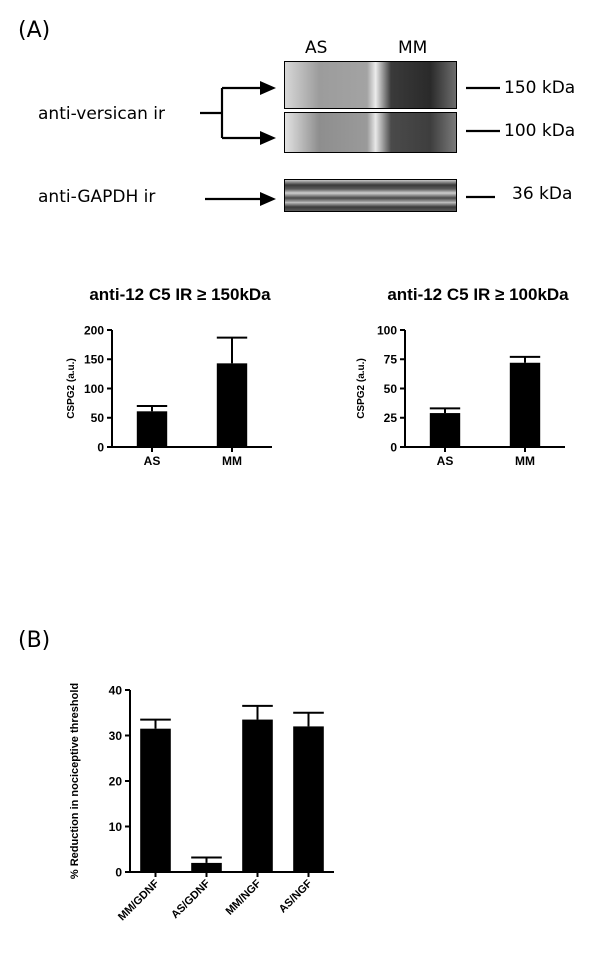 Image resolution: width=600 pixels, height=977 pixels. What do you see at coordinates (391, 360) in the screenshot?
I see `y-tick-label: 75` at bounding box center [391, 360].